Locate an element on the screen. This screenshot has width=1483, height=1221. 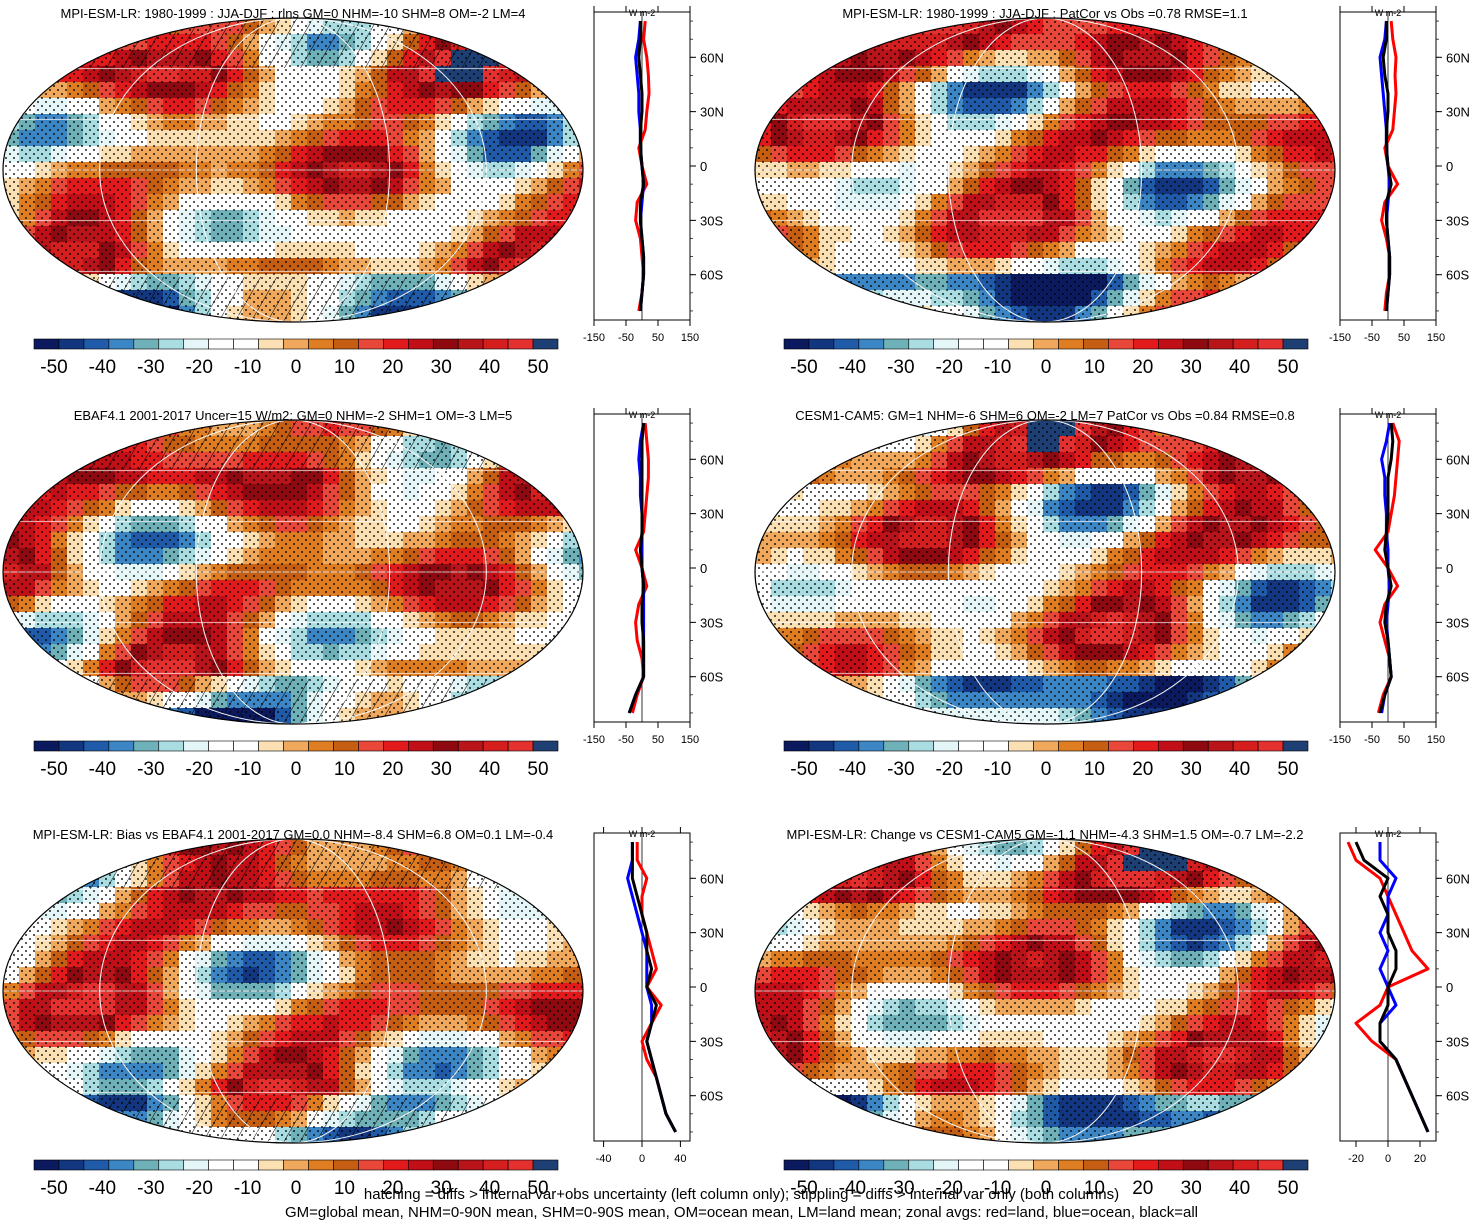
colorbar-label: 0 is located at coordinates (1046, 367).